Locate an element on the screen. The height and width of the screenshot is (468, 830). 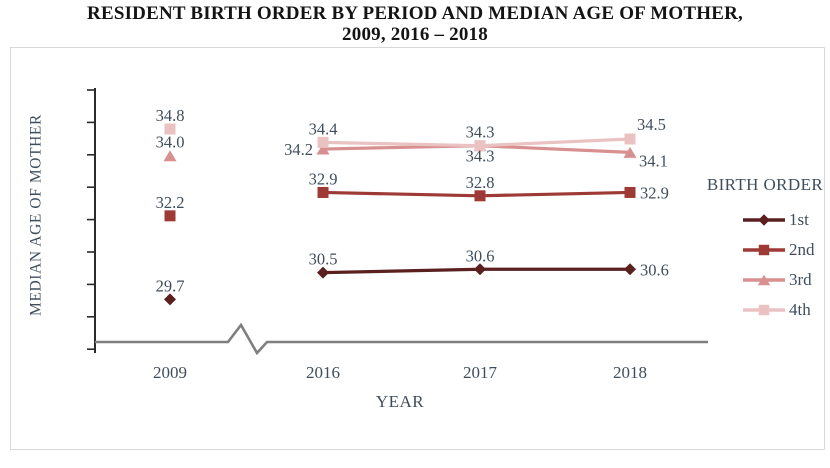
legend-marker-3rd is located at coordinates (764, 280).